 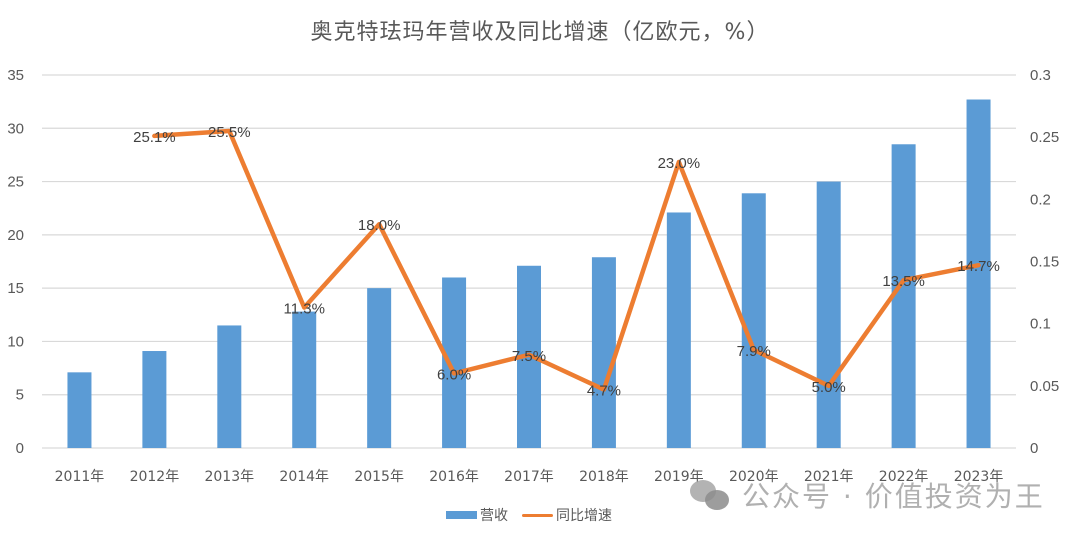 What do you see at coordinates (454, 477) in the screenshot?
I see `x-tick-label: 2016年` at bounding box center [454, 477].